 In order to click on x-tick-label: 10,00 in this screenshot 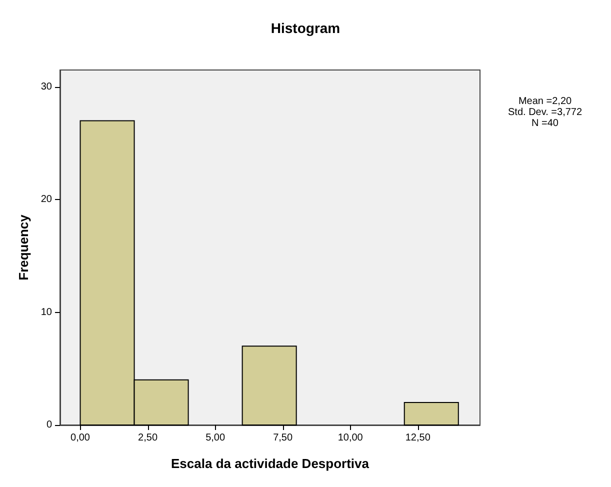, I will do `click(351, 438)`.